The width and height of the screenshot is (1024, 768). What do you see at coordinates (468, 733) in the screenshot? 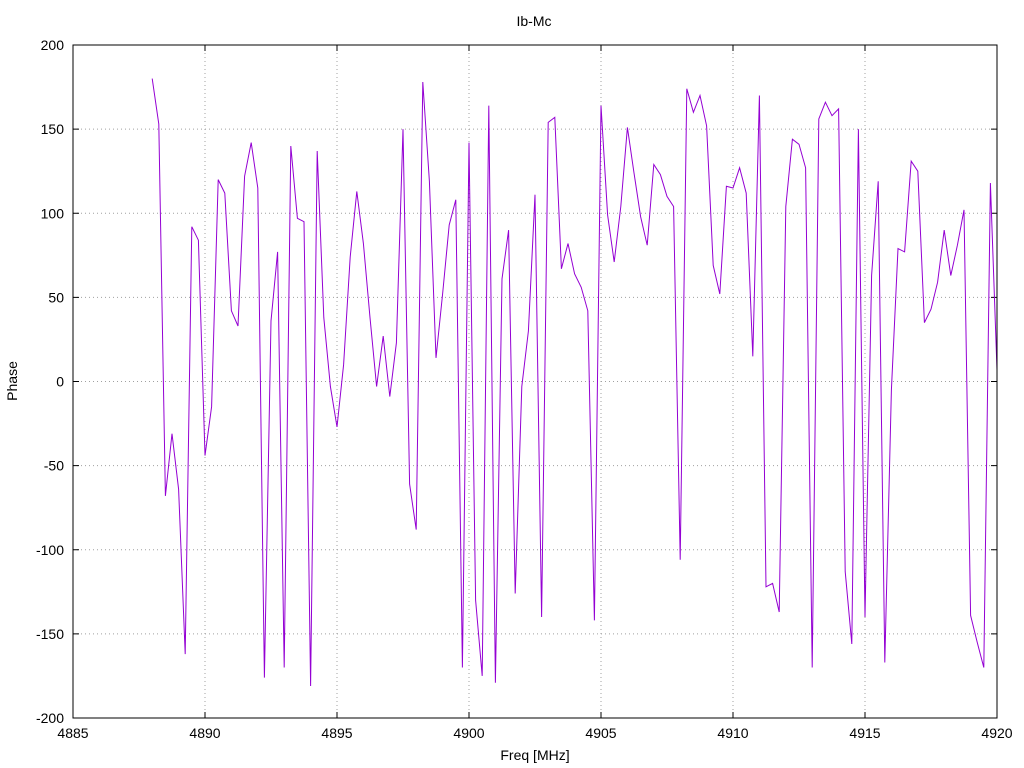
I see `x-tick-label: 4900` at bounding box center [468, 733].